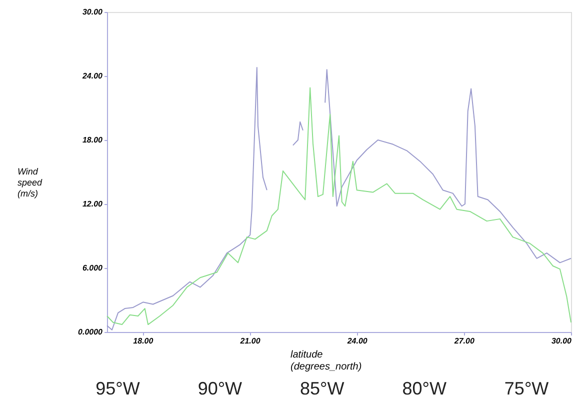 Image resolution: width=586 pixels, height=419 pixels. I want to click on x-tick-label: 30.00, so click(561, 341).